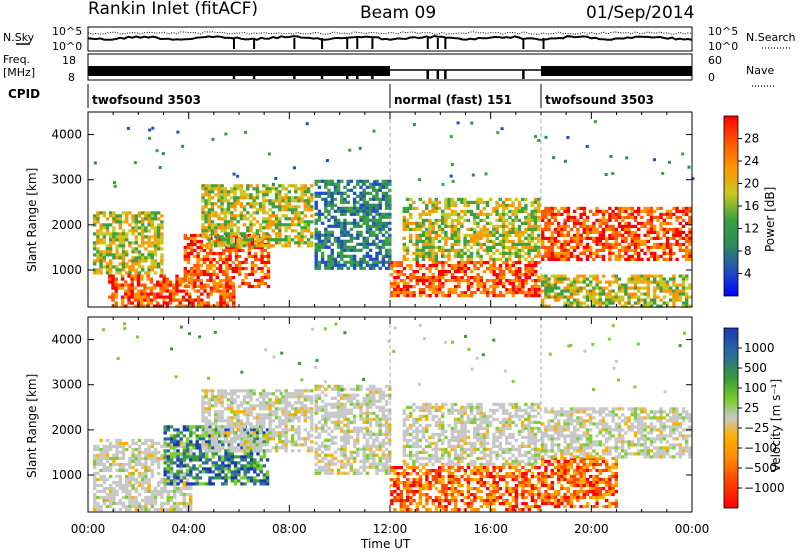 Image resolution: width=800 pixels, height=554 pixels. What do you see at coordinates (715, 60) in the screenshot?
I see `nave-top-tick: 60` at bounding box center [715, 60].